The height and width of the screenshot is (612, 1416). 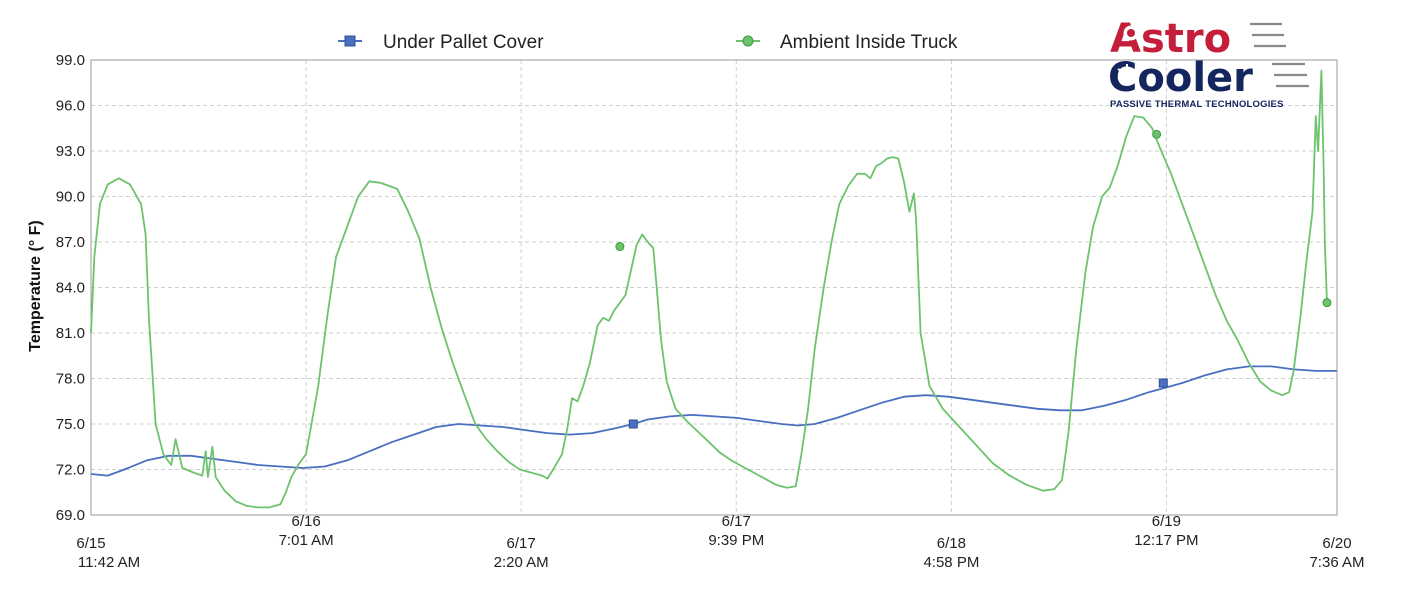 I want to click on legend-label: Under Pallet Cover, so click(x=463, y=42).